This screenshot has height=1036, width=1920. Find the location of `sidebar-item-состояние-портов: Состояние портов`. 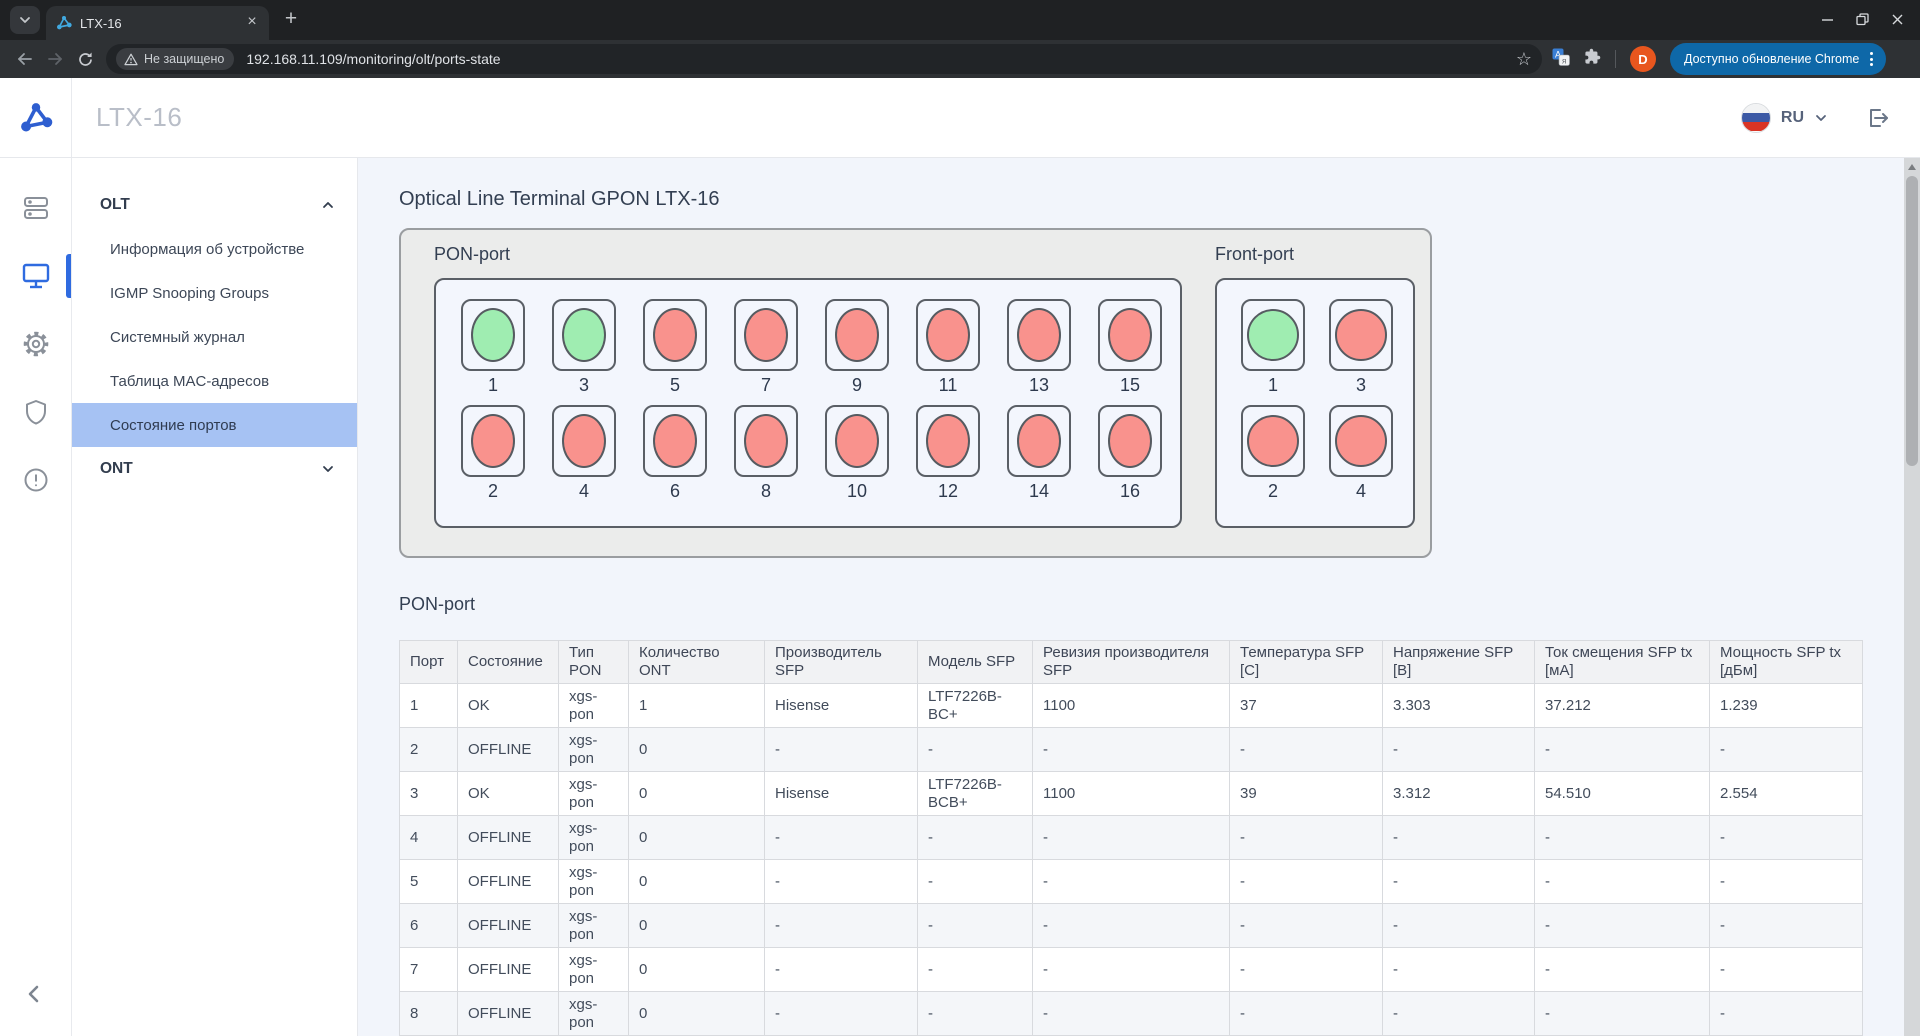

sidebar-item-состояние-портов: Состояние портов is located at coordinates (214, 425).